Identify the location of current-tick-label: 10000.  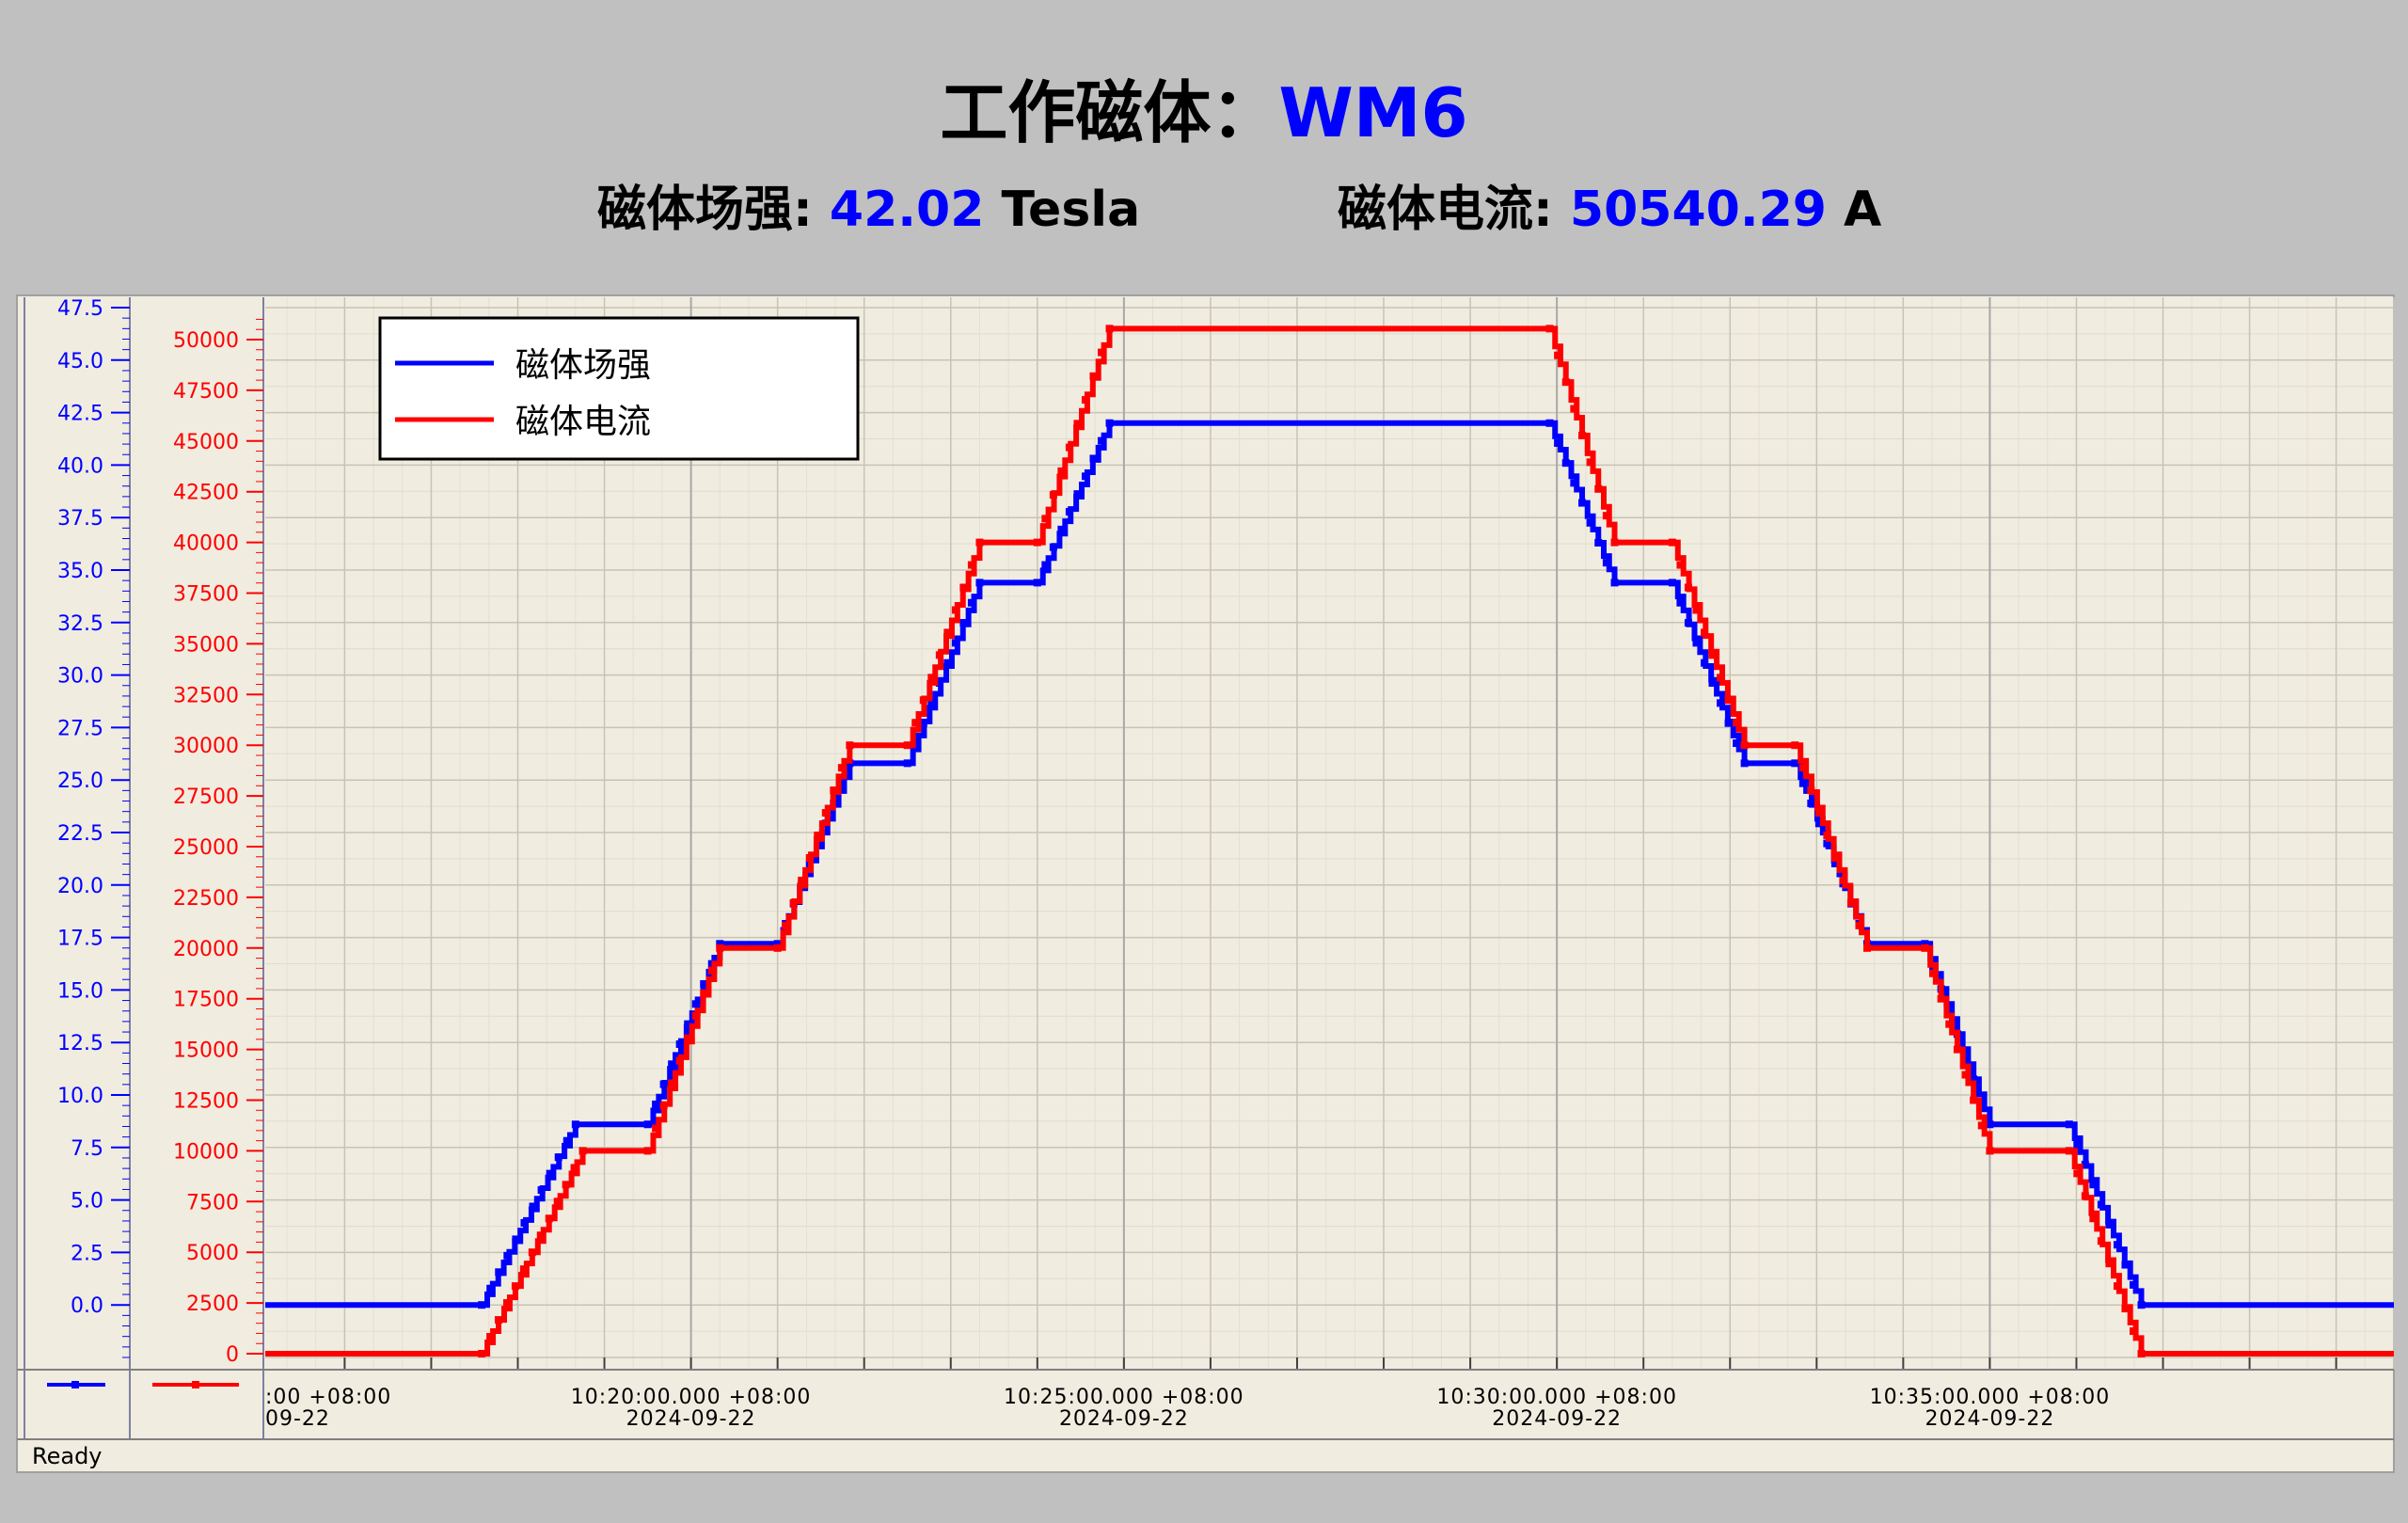
(206, 1152).